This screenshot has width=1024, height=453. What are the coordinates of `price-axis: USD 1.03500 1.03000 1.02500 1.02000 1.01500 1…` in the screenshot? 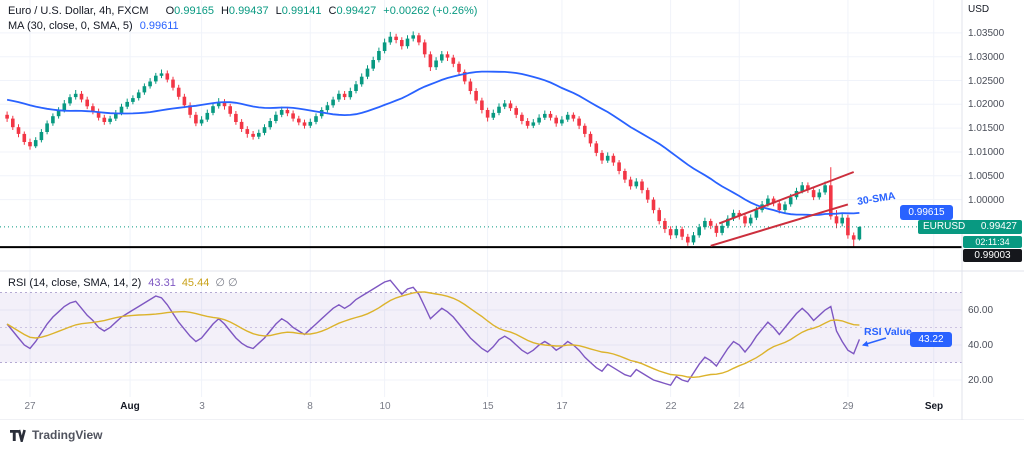 It's located at (993, 210).